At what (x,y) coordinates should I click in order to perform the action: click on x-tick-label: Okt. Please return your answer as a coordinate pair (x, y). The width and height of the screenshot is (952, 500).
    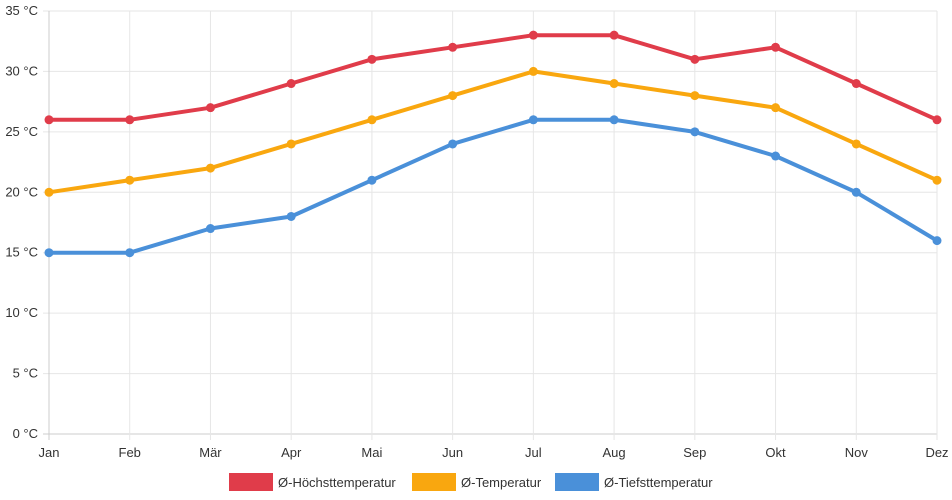
    Looking at the image, I should click on (775, 452).